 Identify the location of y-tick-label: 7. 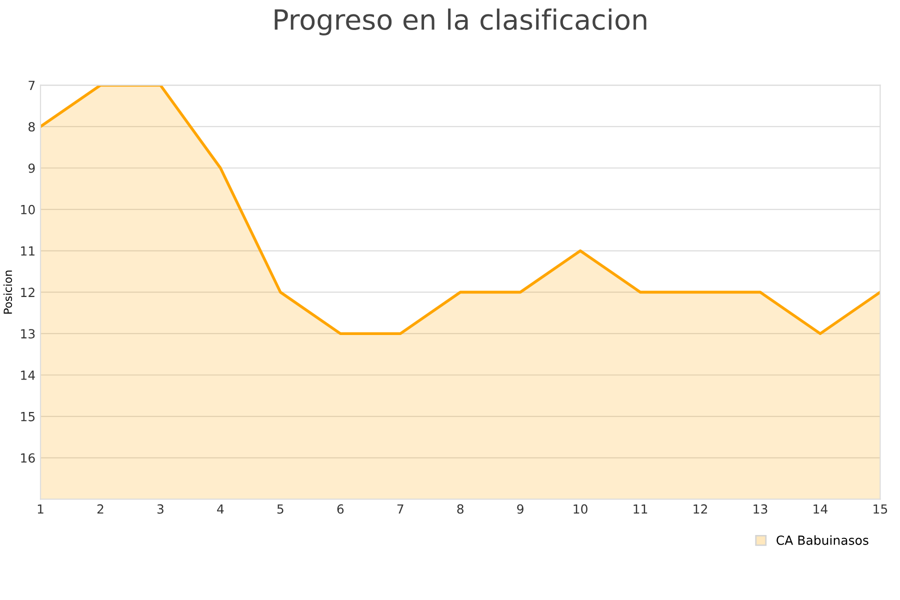
(31, 85).